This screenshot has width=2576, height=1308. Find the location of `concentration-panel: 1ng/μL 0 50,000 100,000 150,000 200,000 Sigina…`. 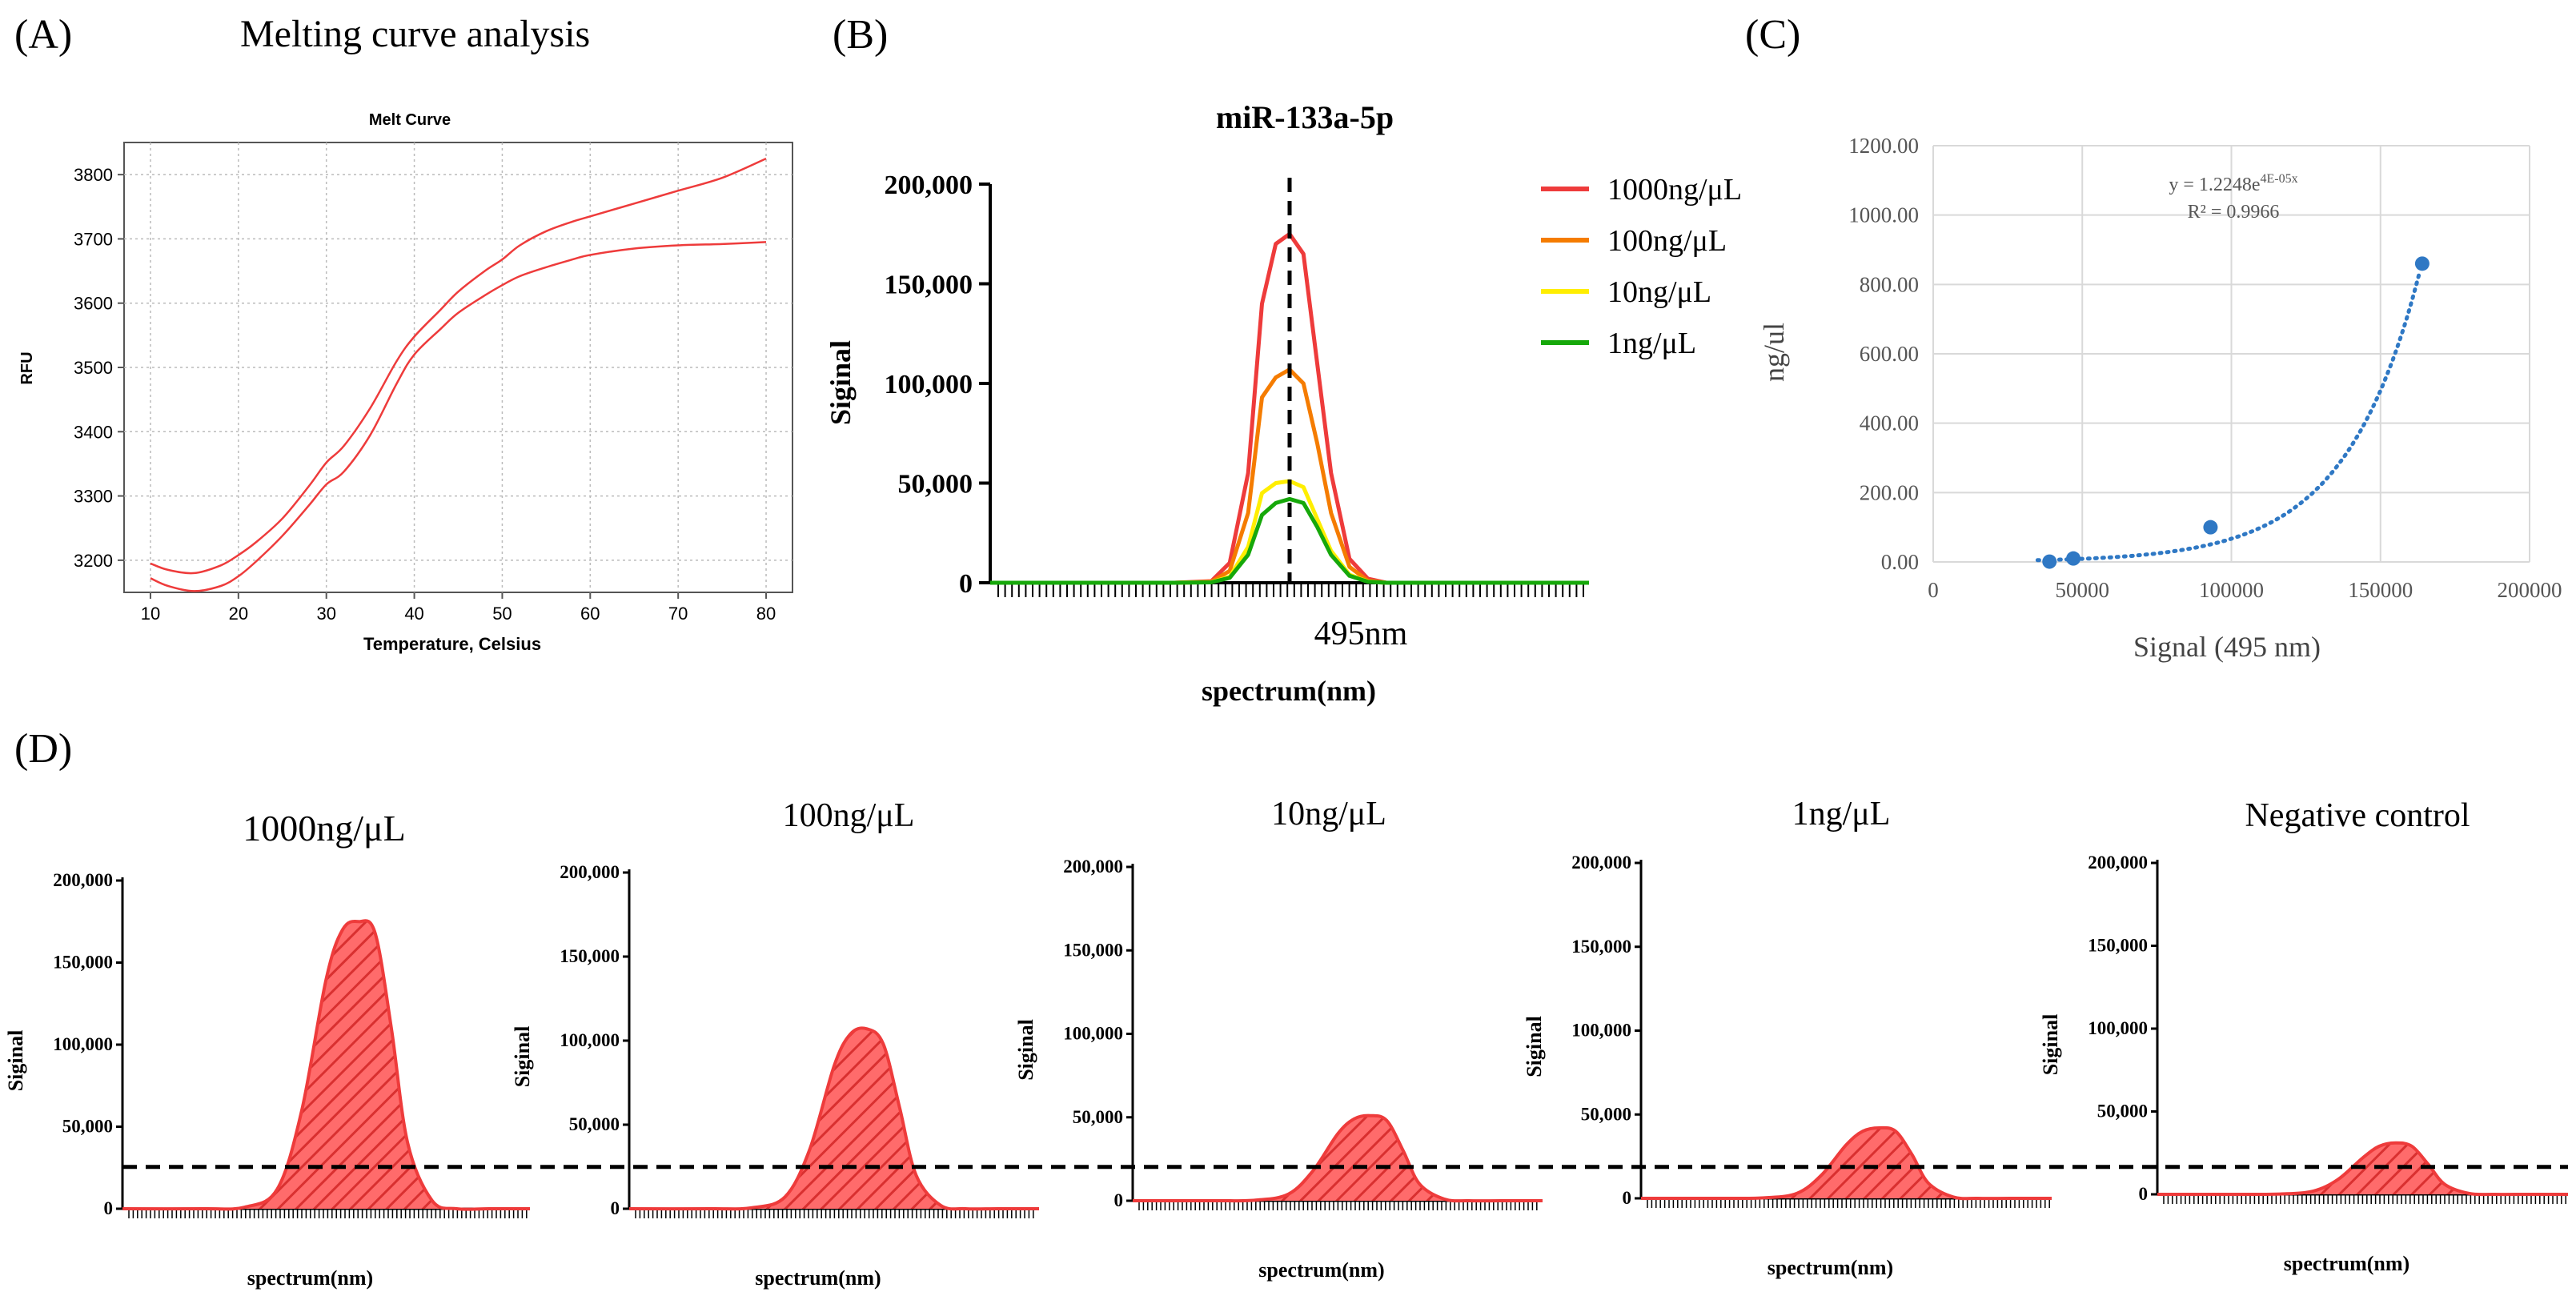

concentration-panel: 1ng/μL 0 50,000 100,000 150,000 200,000 Sigina… is located at coordinates (1788, 1037).